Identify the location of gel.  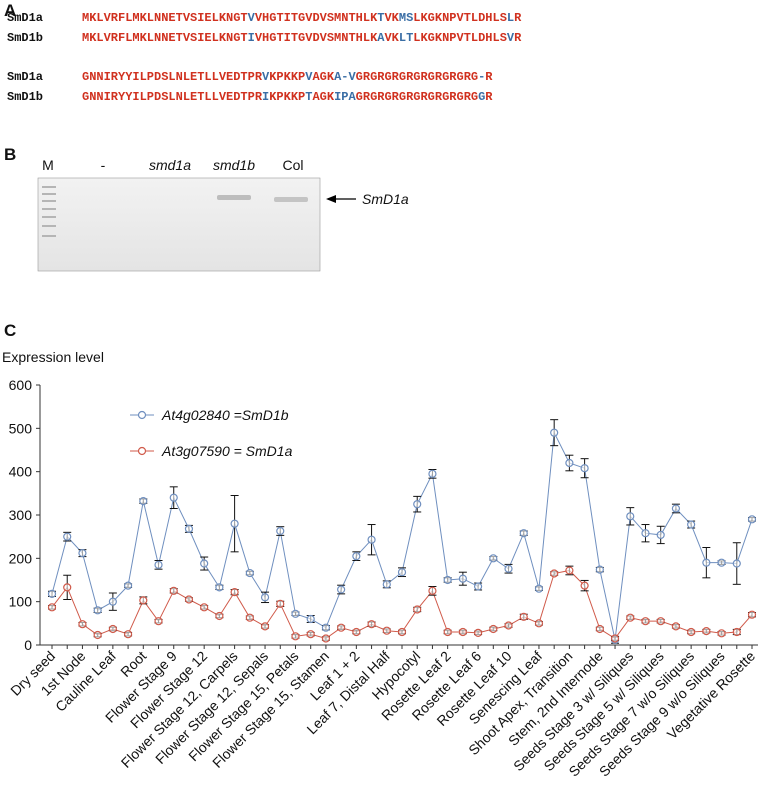
(179, 224).